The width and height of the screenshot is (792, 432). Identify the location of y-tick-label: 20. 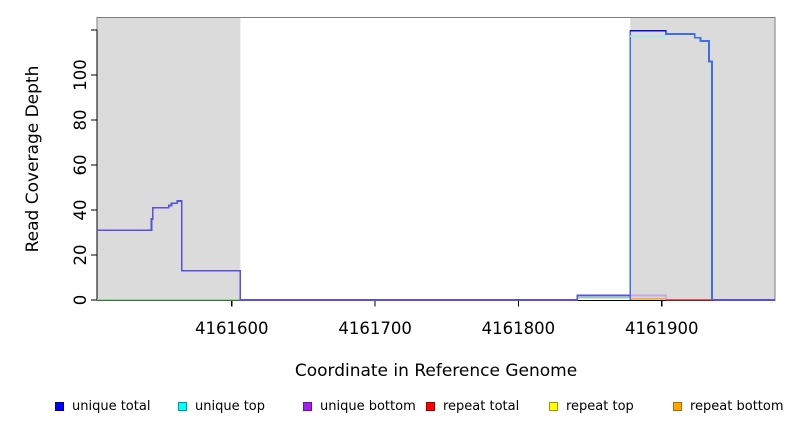
(80, 255).